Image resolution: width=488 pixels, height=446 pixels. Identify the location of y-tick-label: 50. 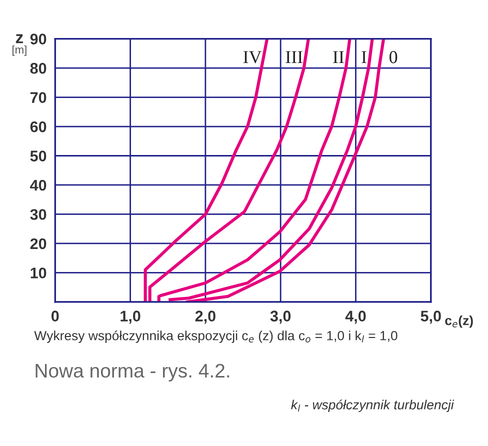
(38, 156).